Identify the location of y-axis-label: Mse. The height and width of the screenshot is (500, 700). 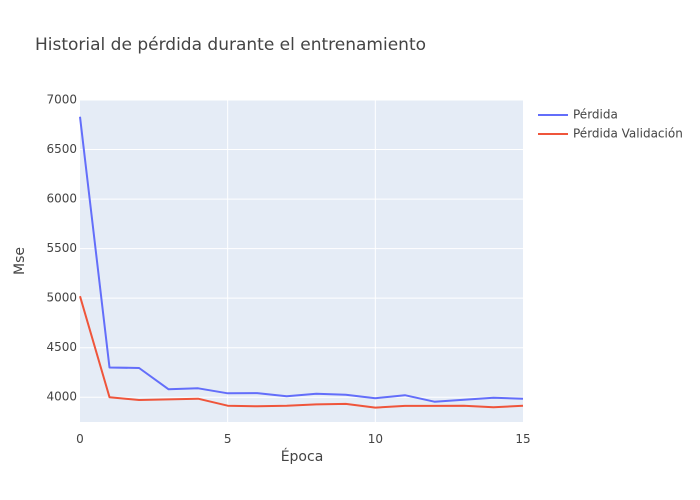
(20, 261).